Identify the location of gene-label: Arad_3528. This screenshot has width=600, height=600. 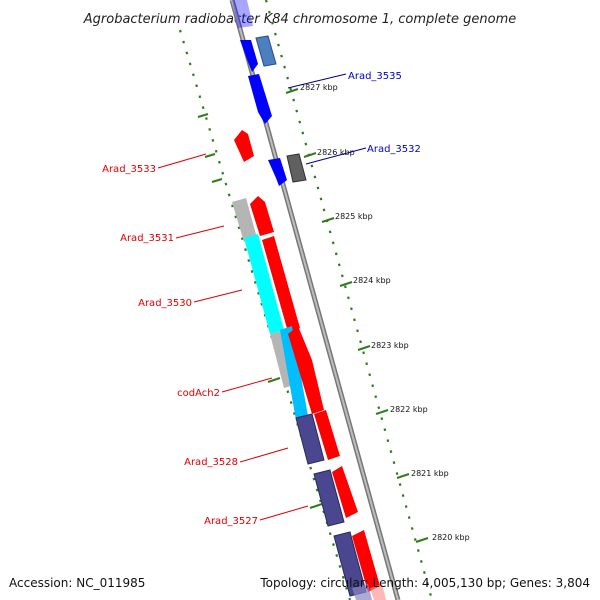
(211, 462).